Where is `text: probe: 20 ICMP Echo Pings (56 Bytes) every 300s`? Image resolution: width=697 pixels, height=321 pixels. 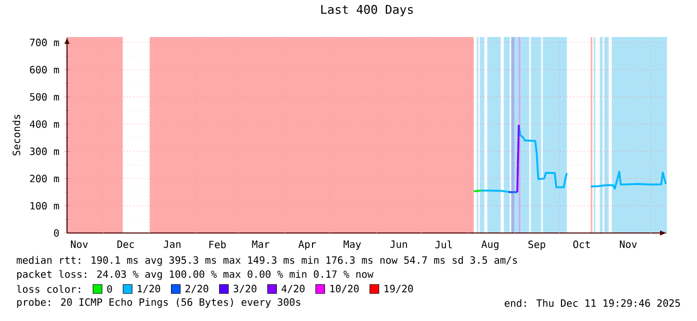 text: probe: 20 ICMP Echo Pings (56 Bytes) every 300s is located at coordinates (158, 303).